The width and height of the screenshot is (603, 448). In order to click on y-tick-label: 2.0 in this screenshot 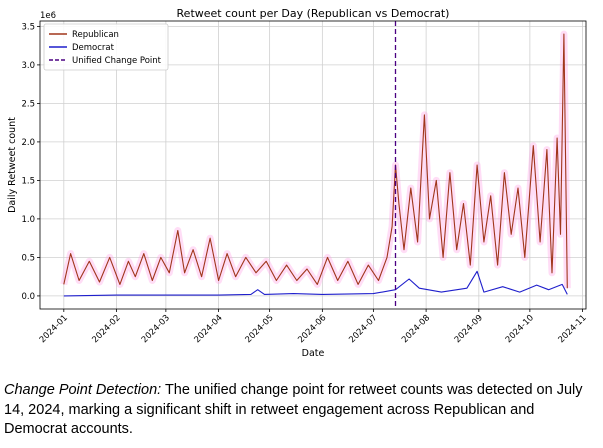, I will do `click(28, 143)`.